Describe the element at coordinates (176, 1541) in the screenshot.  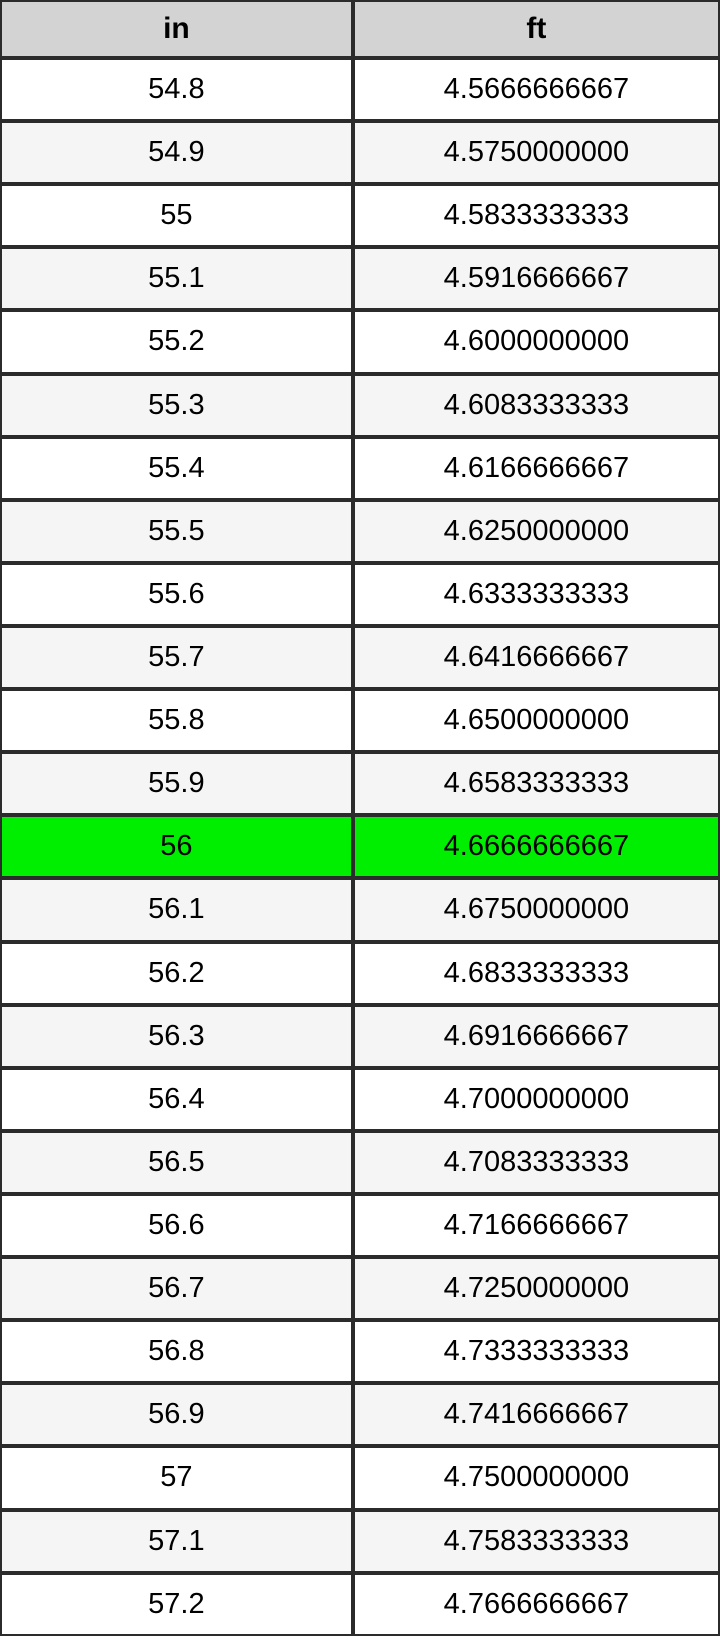
I see `in-cell: 57.1` at that location.